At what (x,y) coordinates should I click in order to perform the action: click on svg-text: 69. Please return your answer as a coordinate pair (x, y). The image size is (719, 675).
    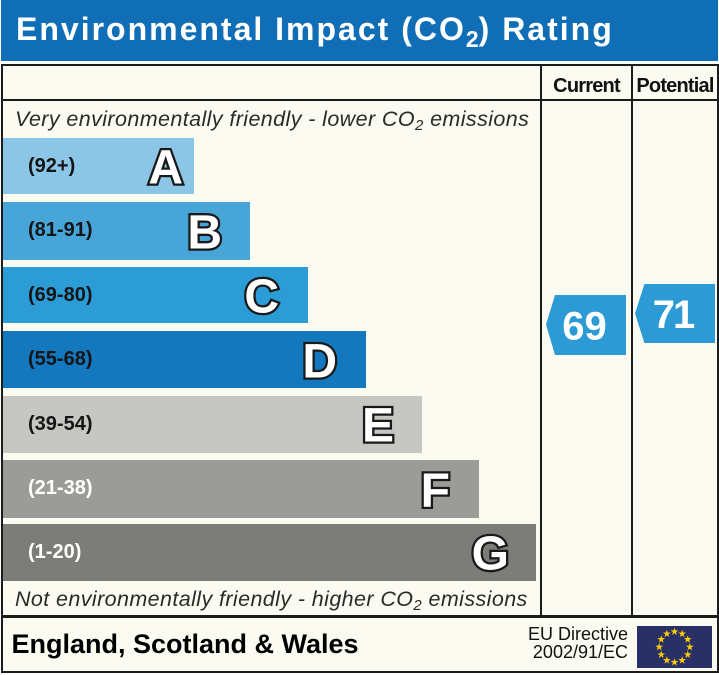
    Looking at the image, I should click on (584, 327).